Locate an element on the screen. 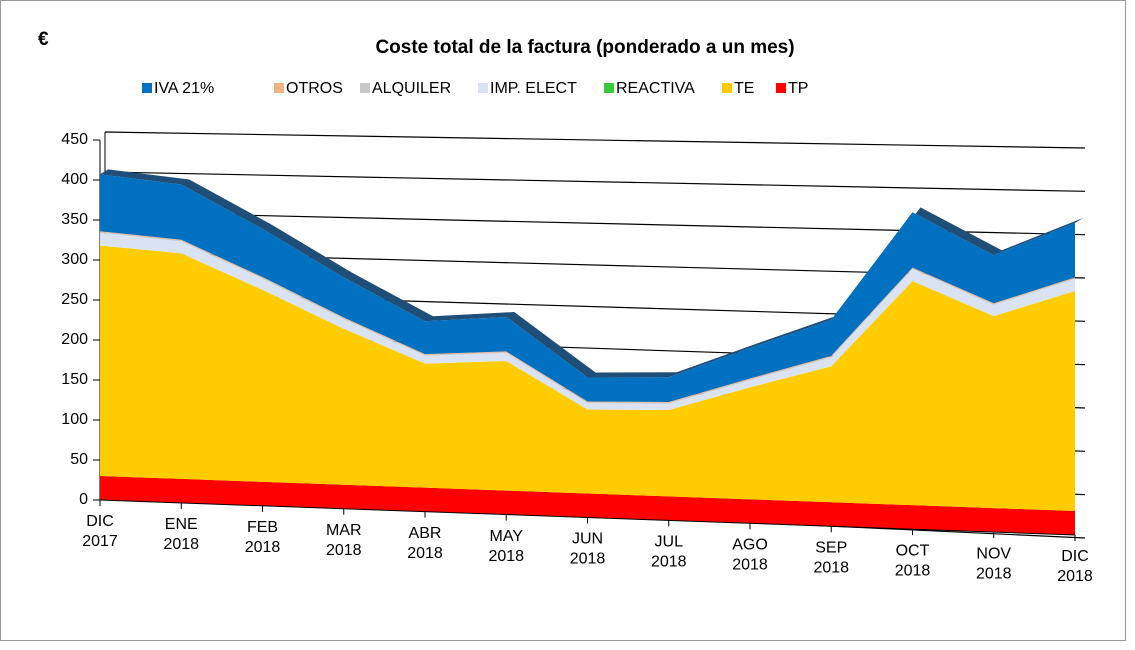  y-tick-label: 400 is located at coordinates (74, 179).